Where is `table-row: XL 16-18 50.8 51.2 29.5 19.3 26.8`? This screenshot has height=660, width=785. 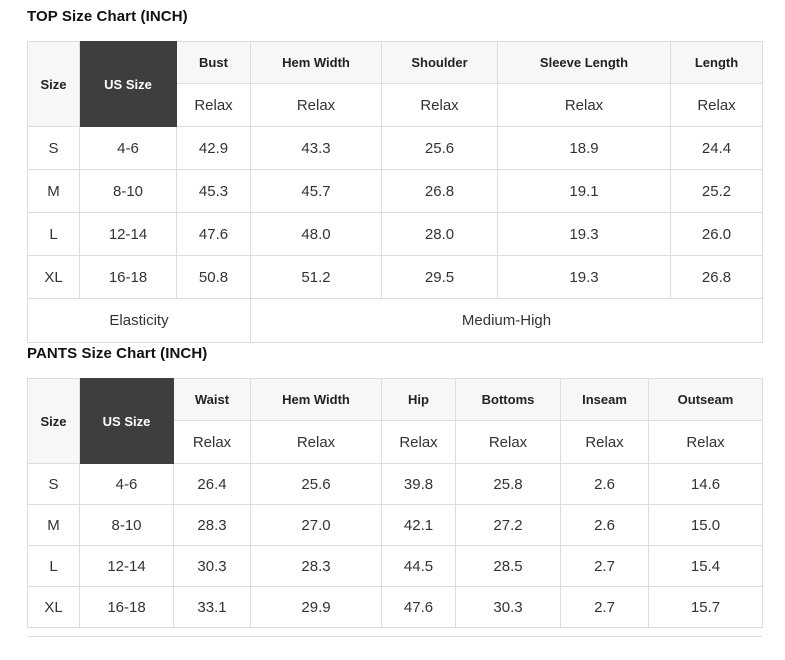 table-row: XL 16-18 50.8 51.2 29.5 19.3 26.8 is located at coordinates (395, 277).